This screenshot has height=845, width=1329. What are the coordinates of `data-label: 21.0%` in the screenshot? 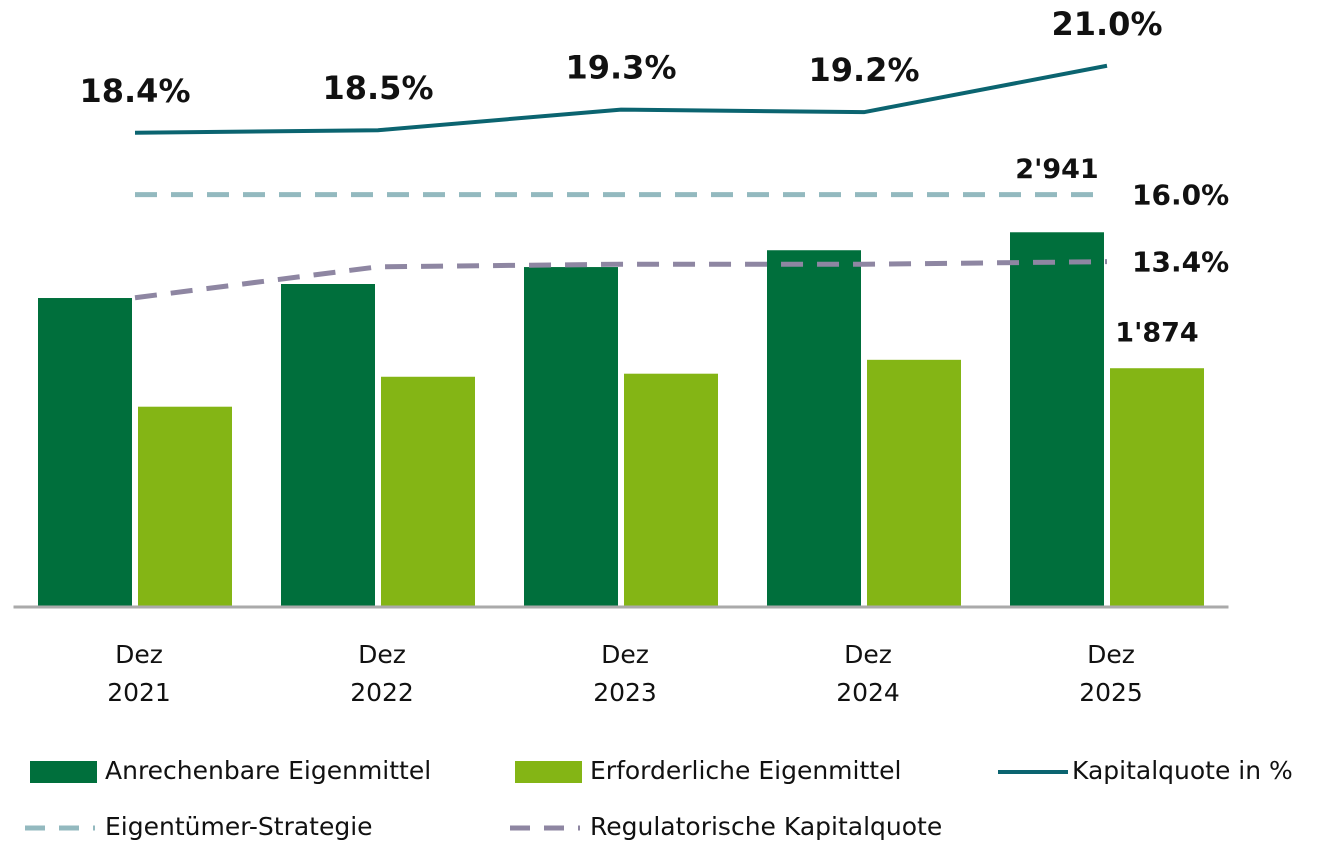 It's located at (1106, 24).